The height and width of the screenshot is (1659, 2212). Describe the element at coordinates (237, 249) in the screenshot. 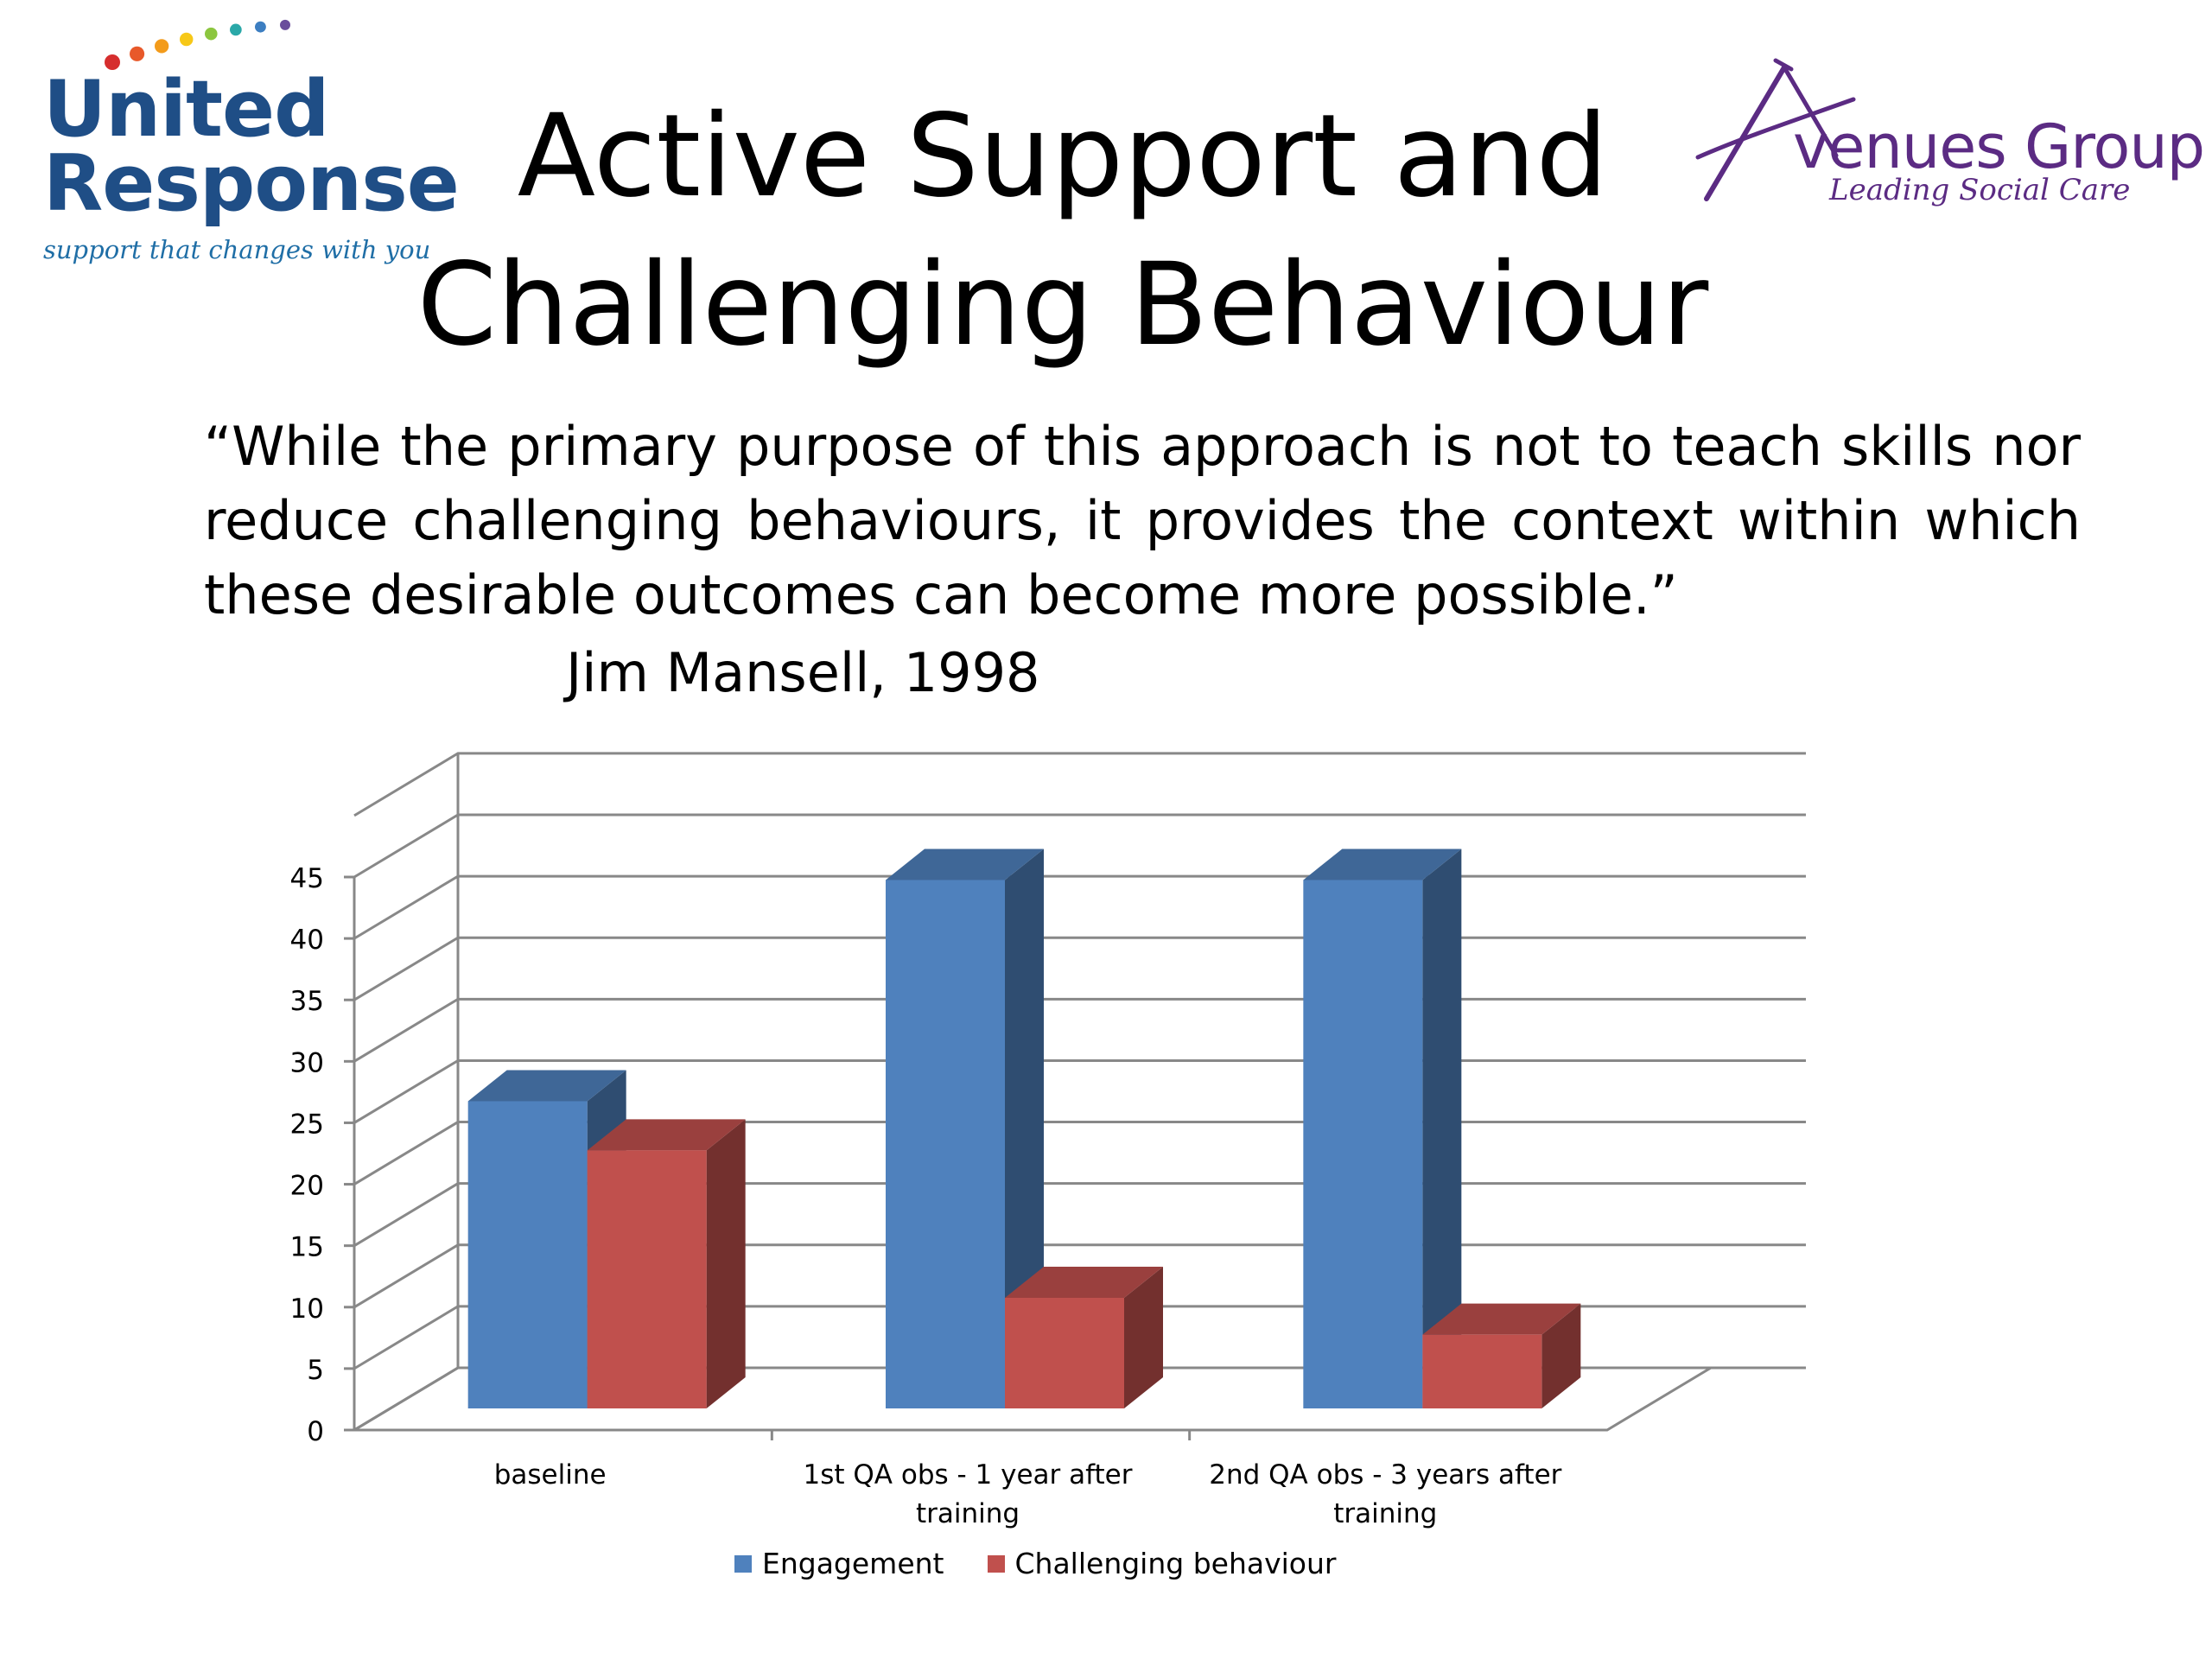

I see `logo-tagline: support that changes with you` at that location.